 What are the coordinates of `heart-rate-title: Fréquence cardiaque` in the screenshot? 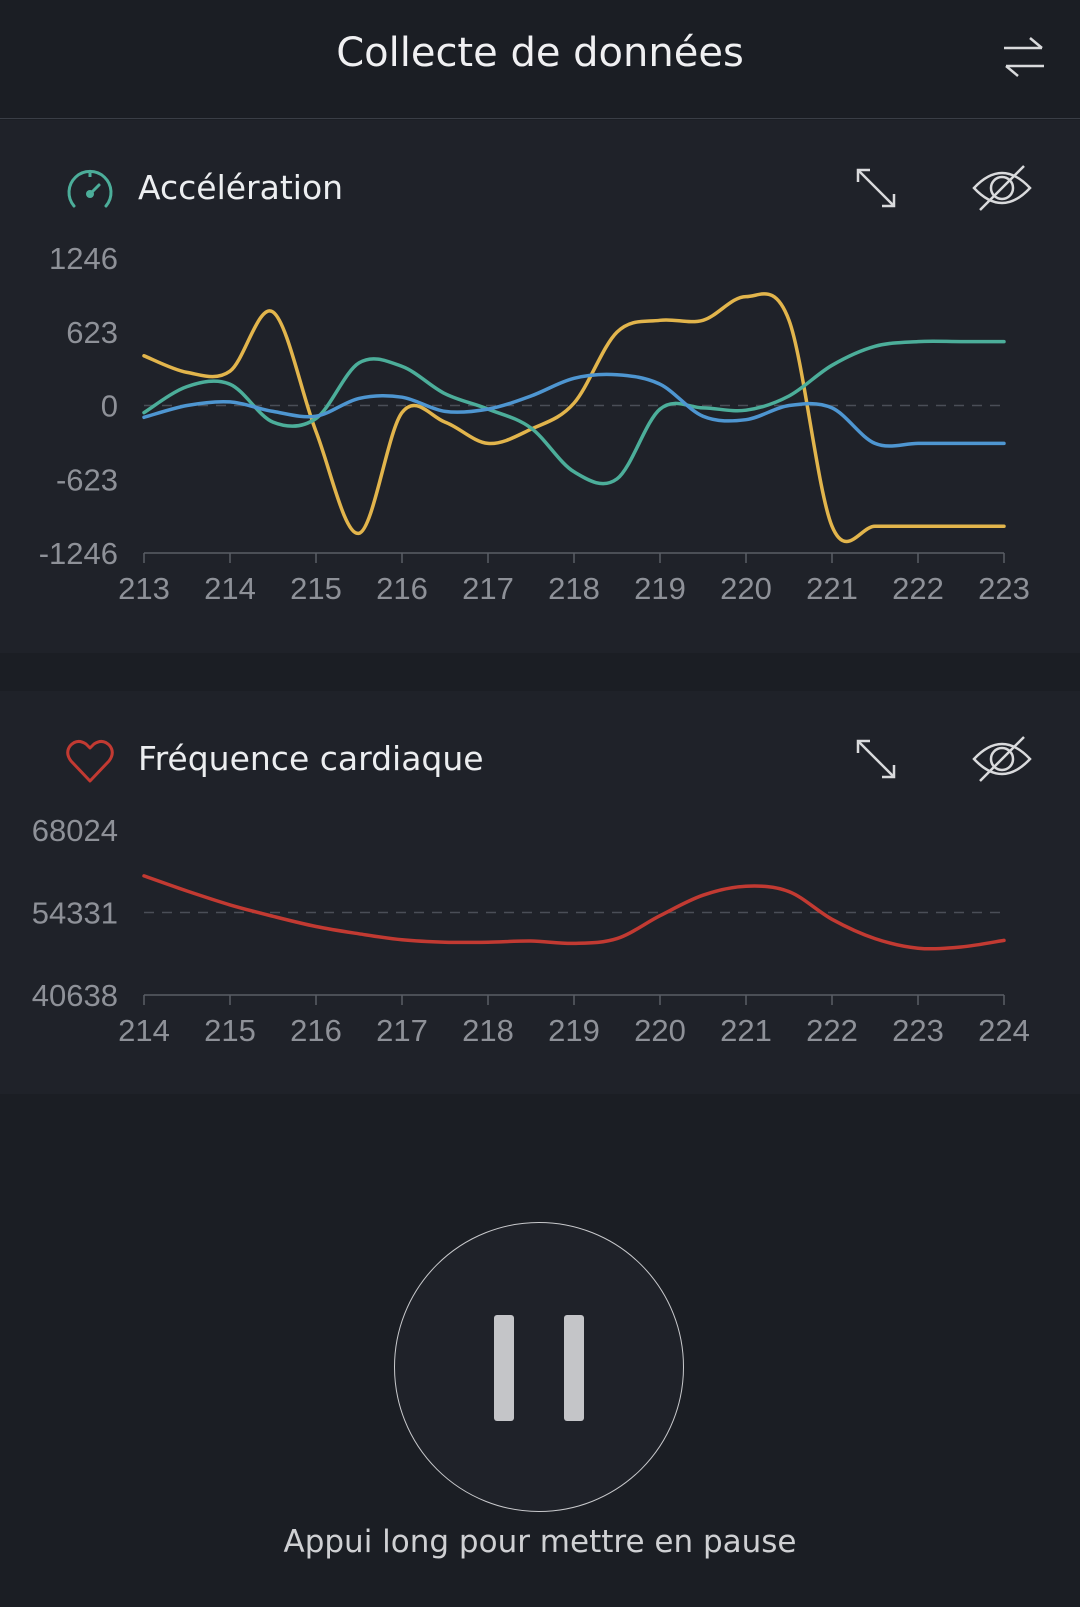 It's located at (311, 758).